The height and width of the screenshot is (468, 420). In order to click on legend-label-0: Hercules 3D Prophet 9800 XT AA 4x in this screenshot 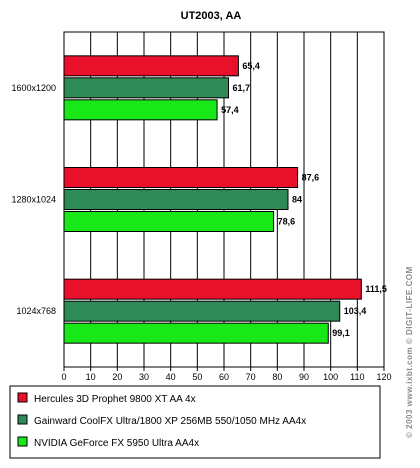, I will do `click(115, 399)`.